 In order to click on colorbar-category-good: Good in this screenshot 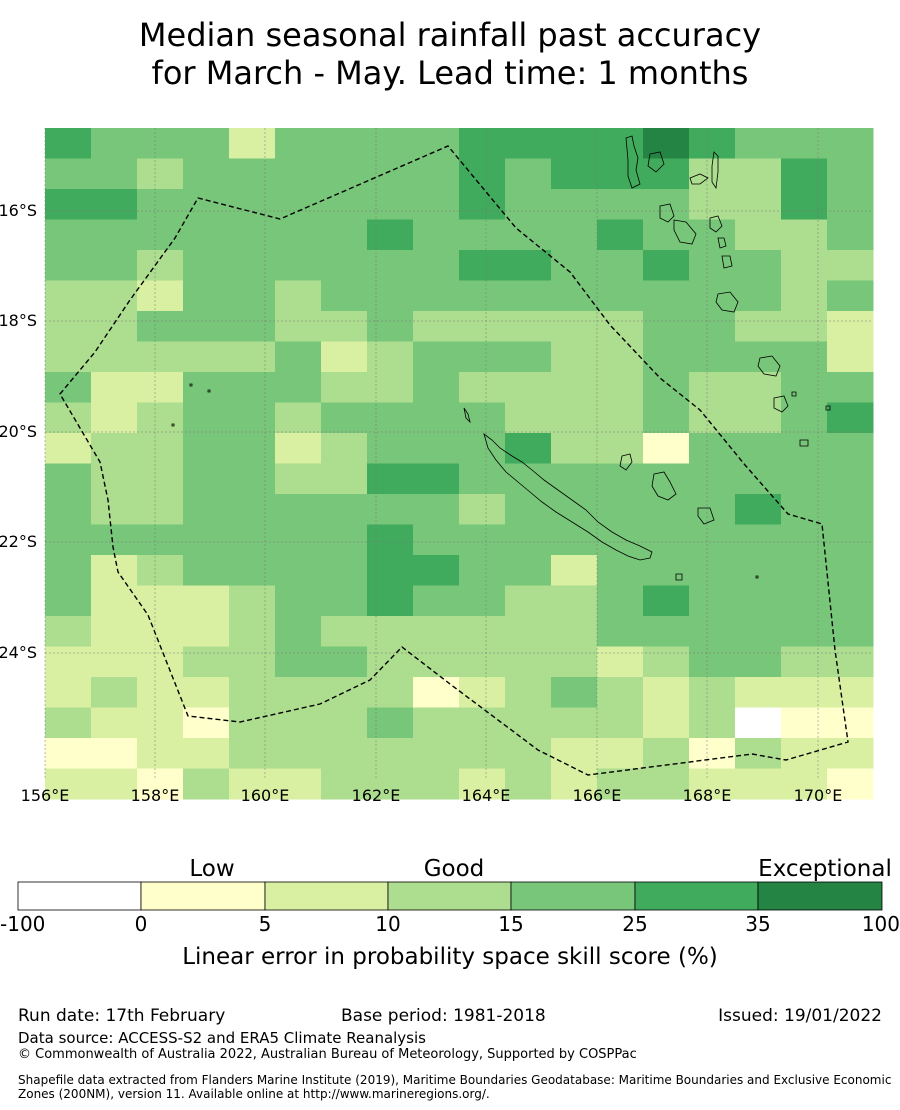, I will do `click(454, 869)`.